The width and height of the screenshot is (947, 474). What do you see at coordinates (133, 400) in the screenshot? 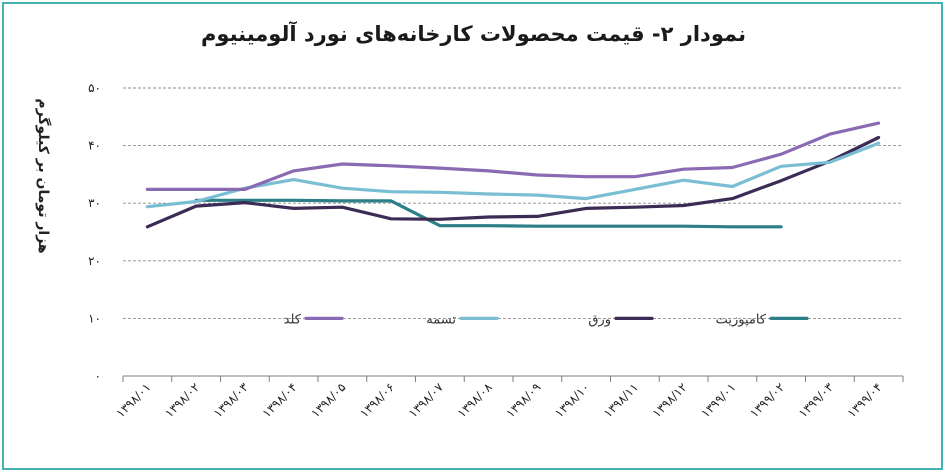
I see `x-tick-label: ۱۳۹۸/۰۱` at bounding box center [133, 400].